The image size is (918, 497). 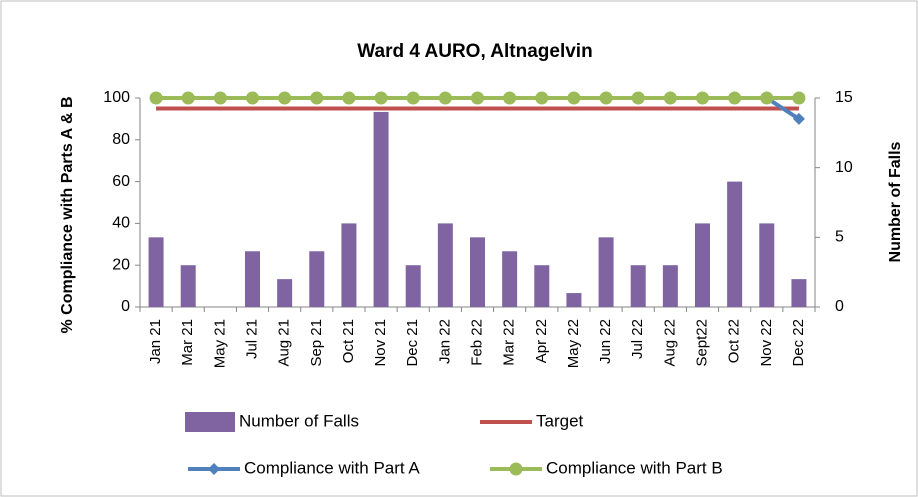 What do you see at coordinates (299, 420) in the screenshot?
I see `legend-label: Number of Falls` at bounding box center [299, 420].